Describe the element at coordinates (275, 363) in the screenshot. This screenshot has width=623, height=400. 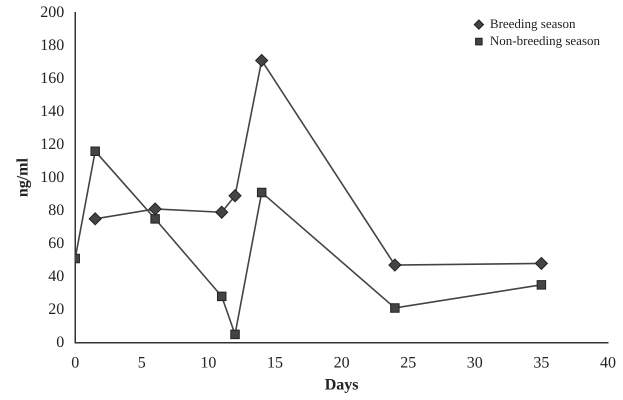
I see `x-tick-label: 15` at that location.